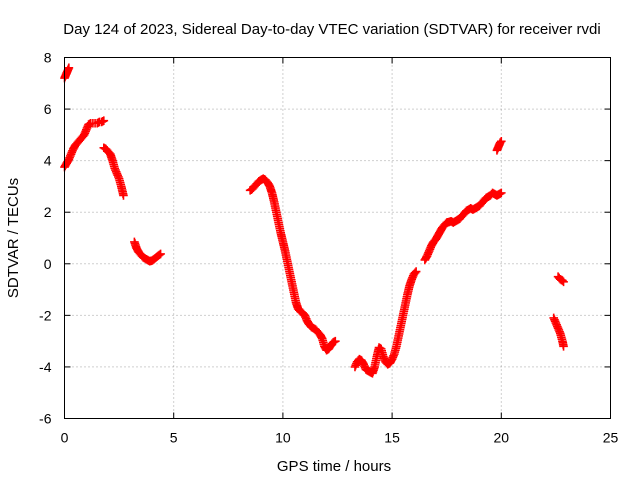  I want to click on x-tick-label: 20, so click(502, 438).